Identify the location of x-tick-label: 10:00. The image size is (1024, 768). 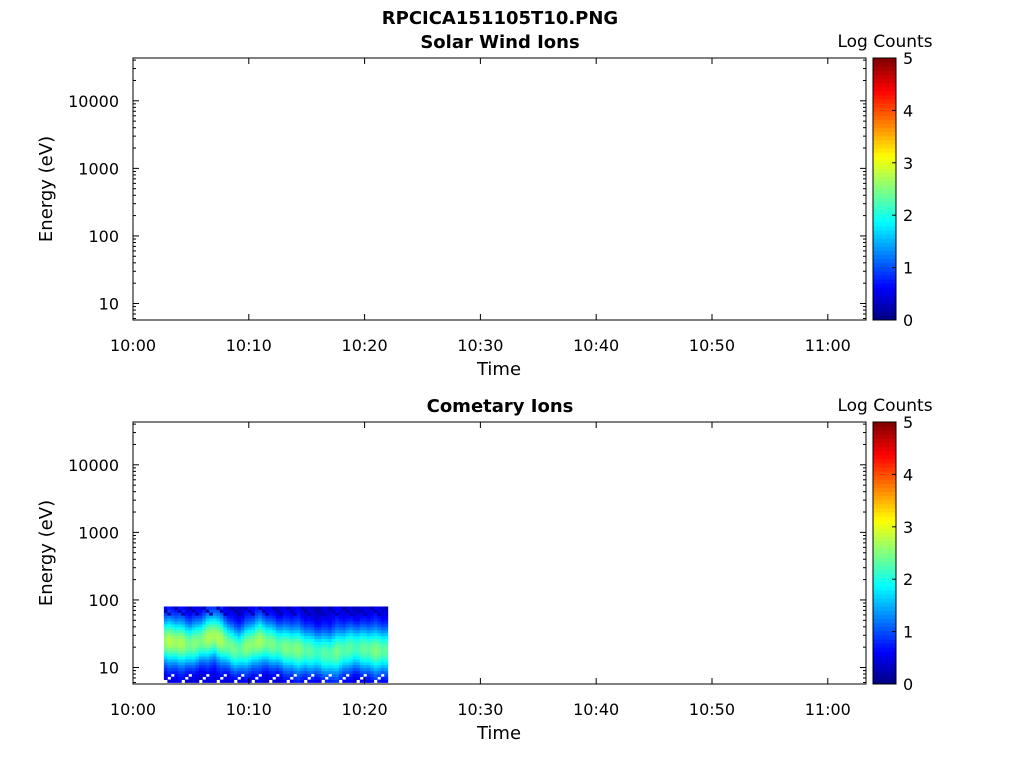
(133, 709).